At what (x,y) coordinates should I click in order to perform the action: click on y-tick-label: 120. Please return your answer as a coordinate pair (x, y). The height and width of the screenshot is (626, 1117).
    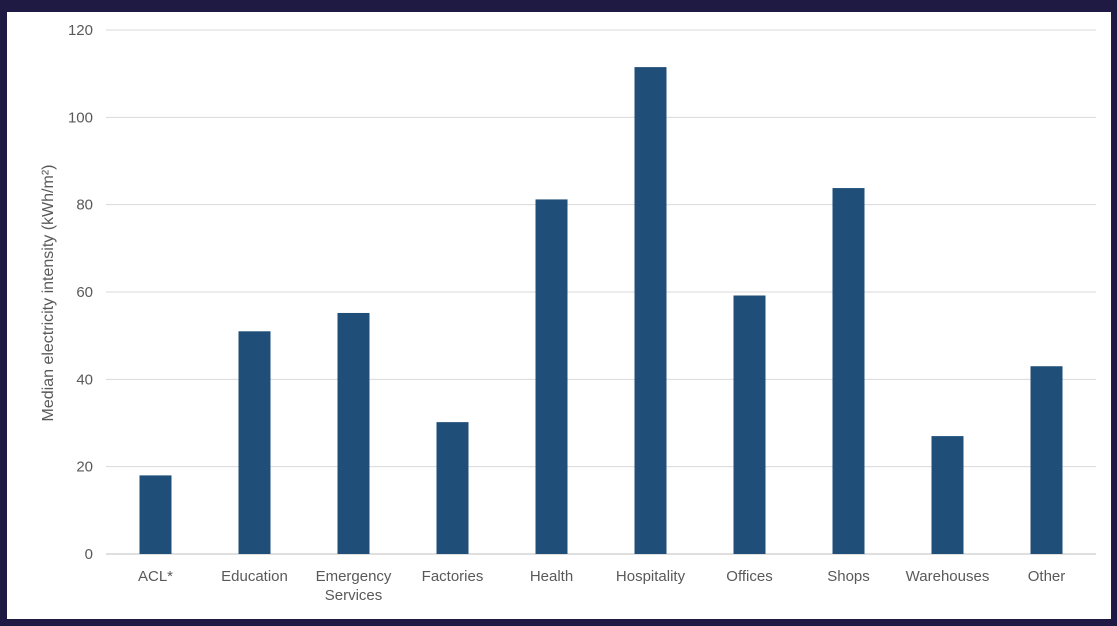
    Looking at the image, I should click on (80, 30).